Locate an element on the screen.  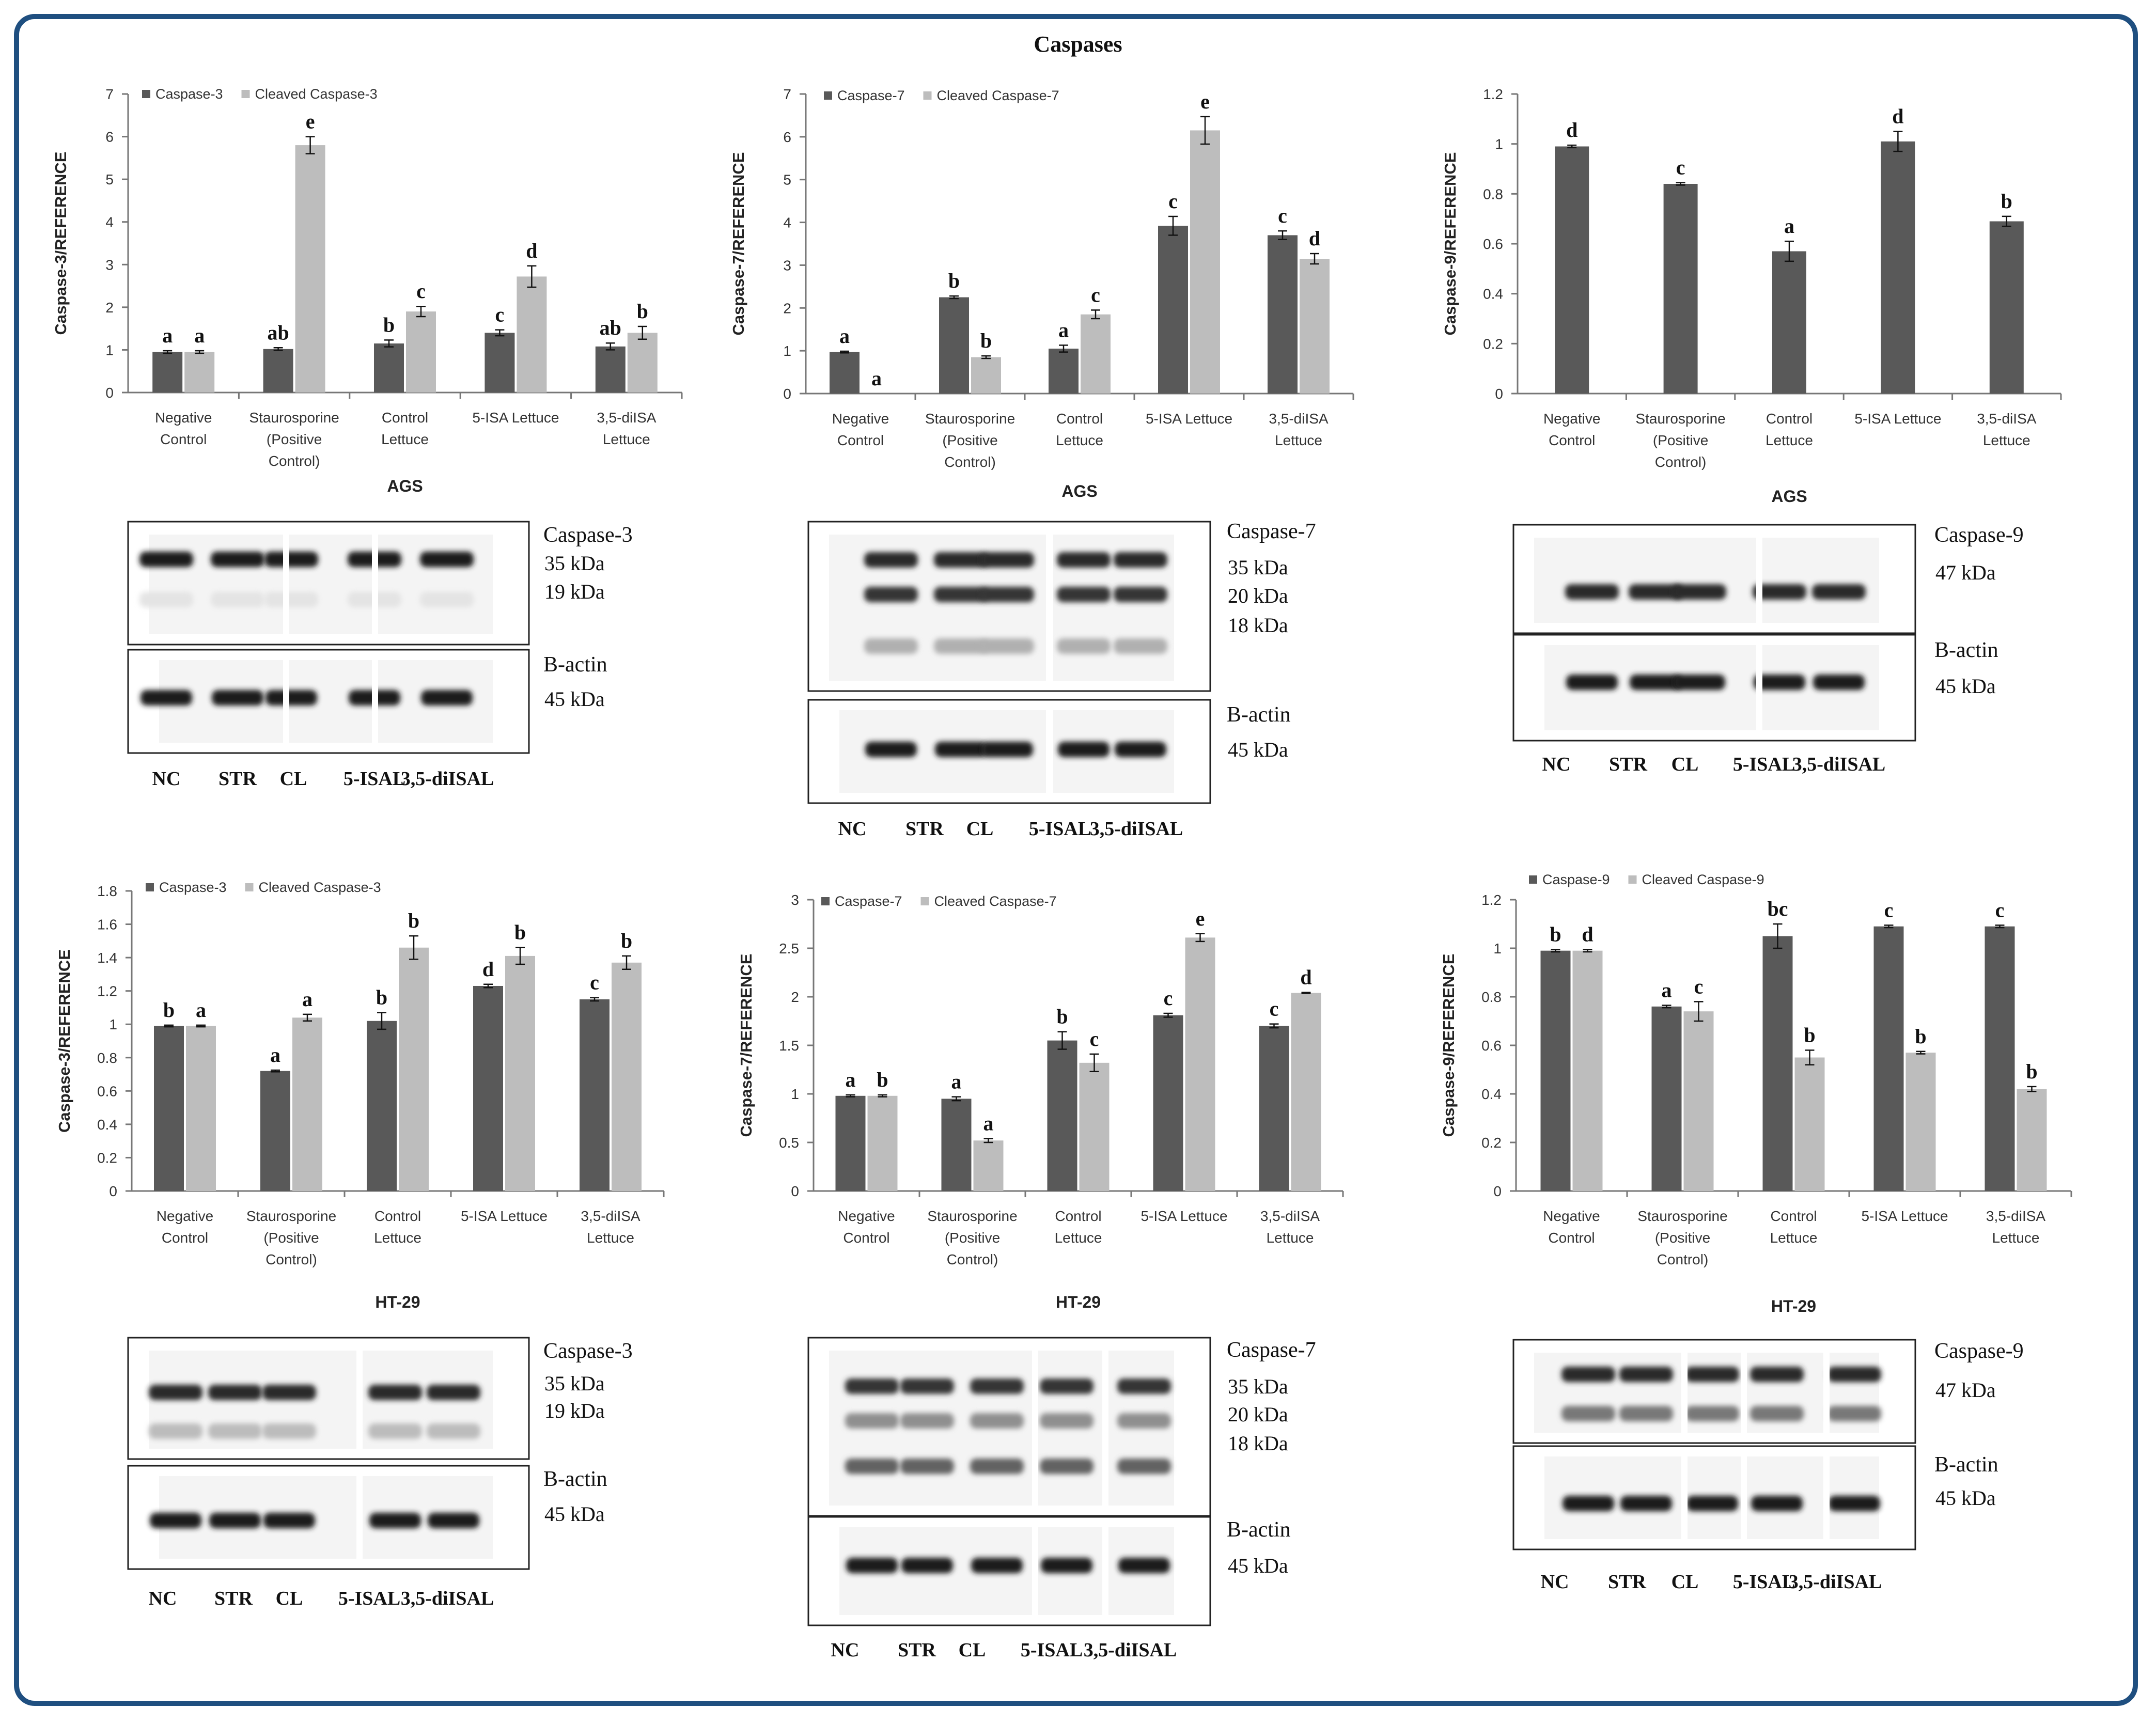
y-tick-label: 0.8 is located at coordinates (107, 1058).